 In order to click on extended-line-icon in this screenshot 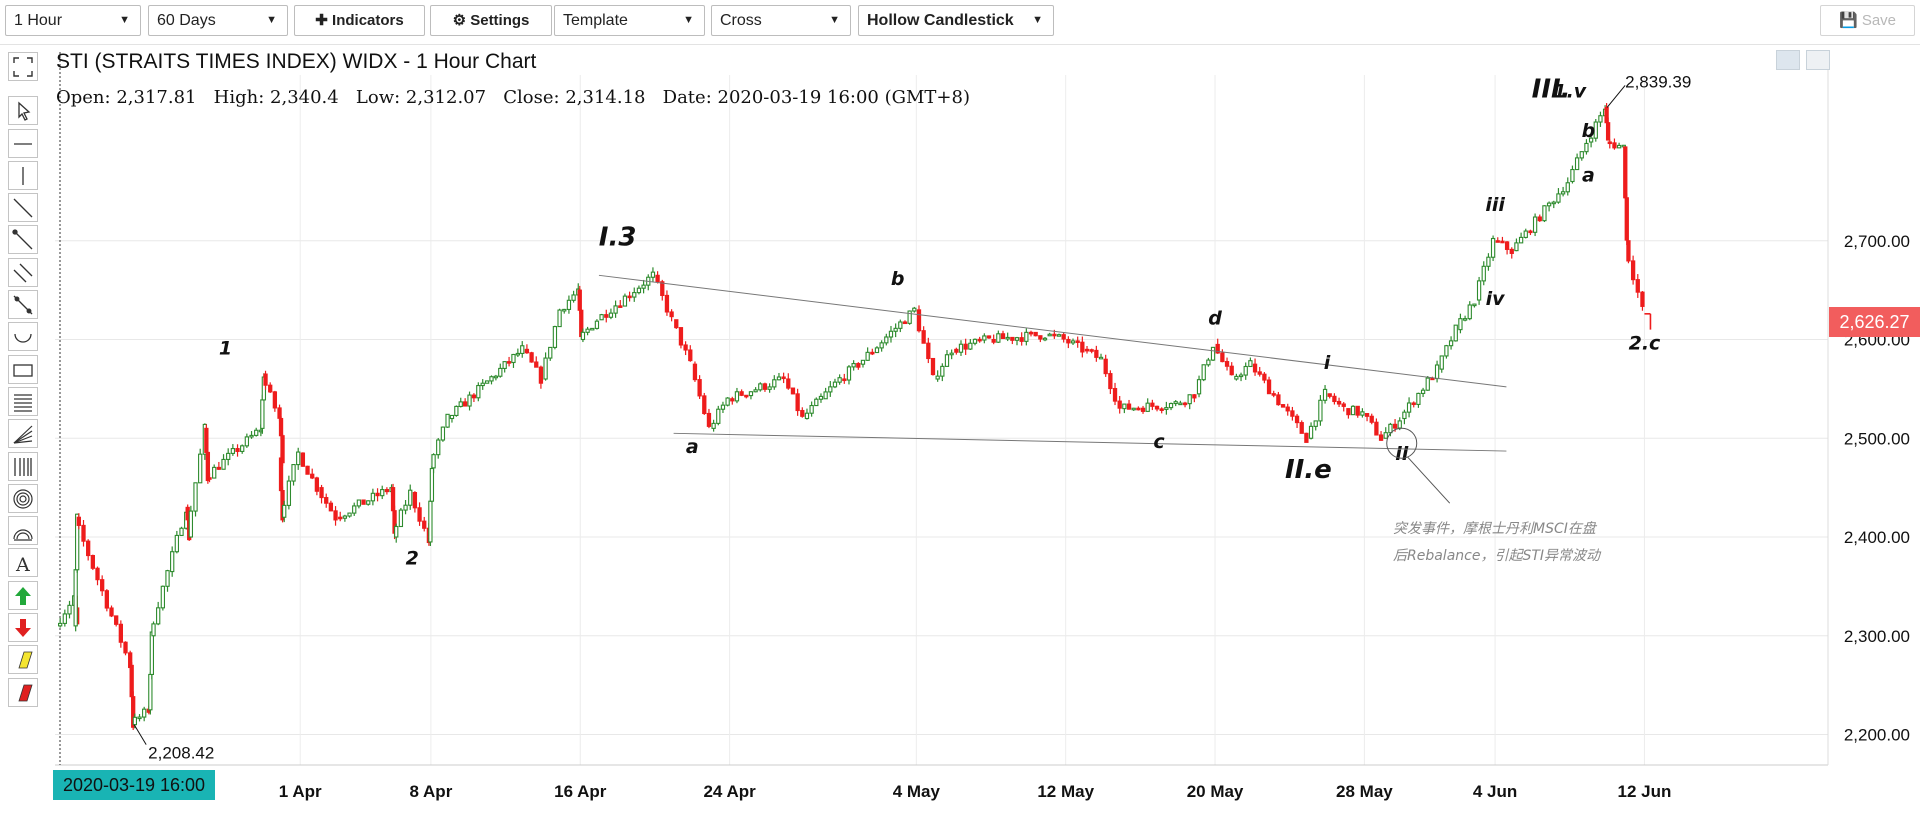, I will do `click(23, 305)`.